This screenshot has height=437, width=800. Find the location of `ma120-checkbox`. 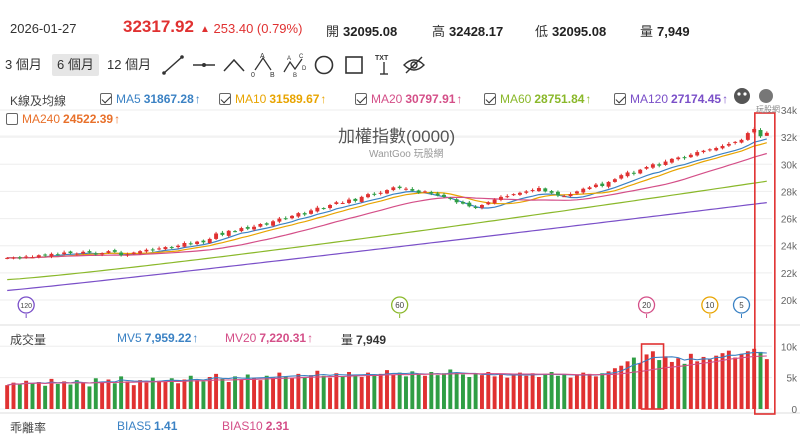

ma120-checkbox is located at coordinates (620, 99).